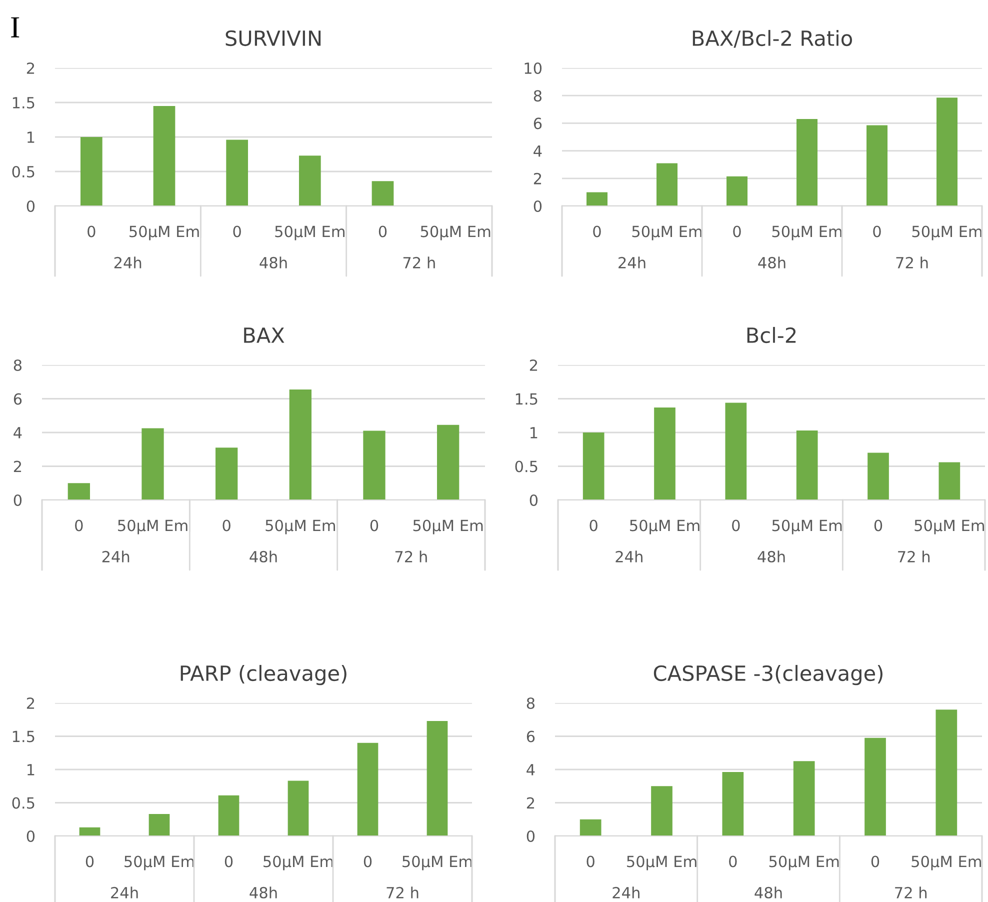  What do you see at coordinates (264, 335) in the screenshot?
I see `chart-title: BAX` at bounding box center [264, 335].